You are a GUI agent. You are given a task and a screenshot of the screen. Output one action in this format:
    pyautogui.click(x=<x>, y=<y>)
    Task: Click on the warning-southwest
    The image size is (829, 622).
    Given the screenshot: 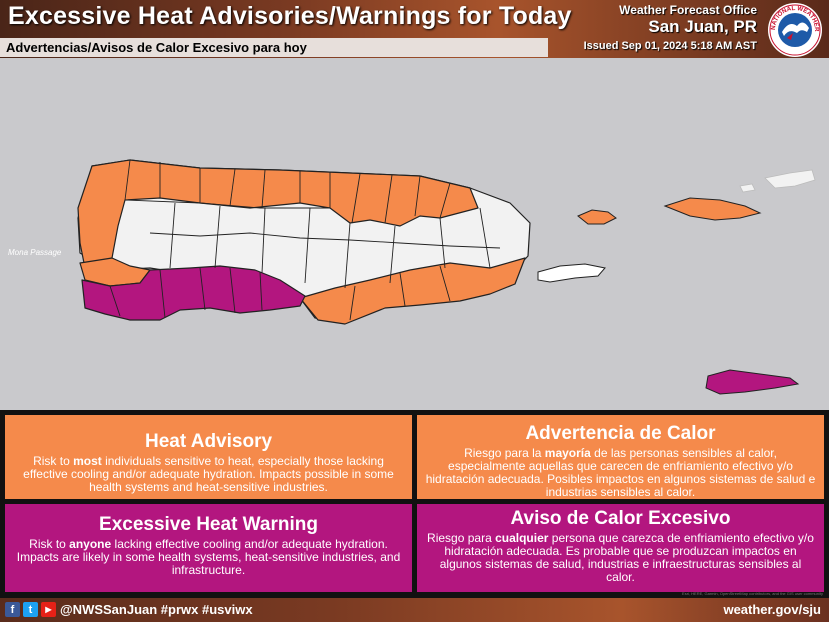 What is the action you would take?
    pyautogui.click(x=193, y=293)
    